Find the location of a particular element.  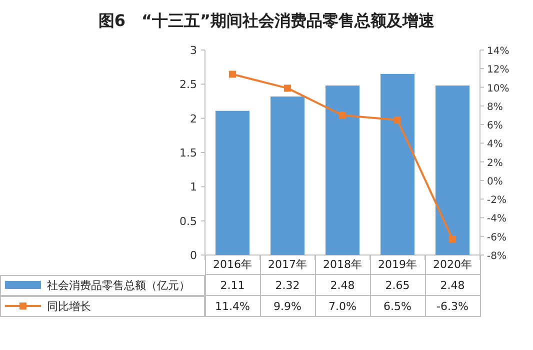

x-tick-label: 2018年 is located at coordinates (342, 264).